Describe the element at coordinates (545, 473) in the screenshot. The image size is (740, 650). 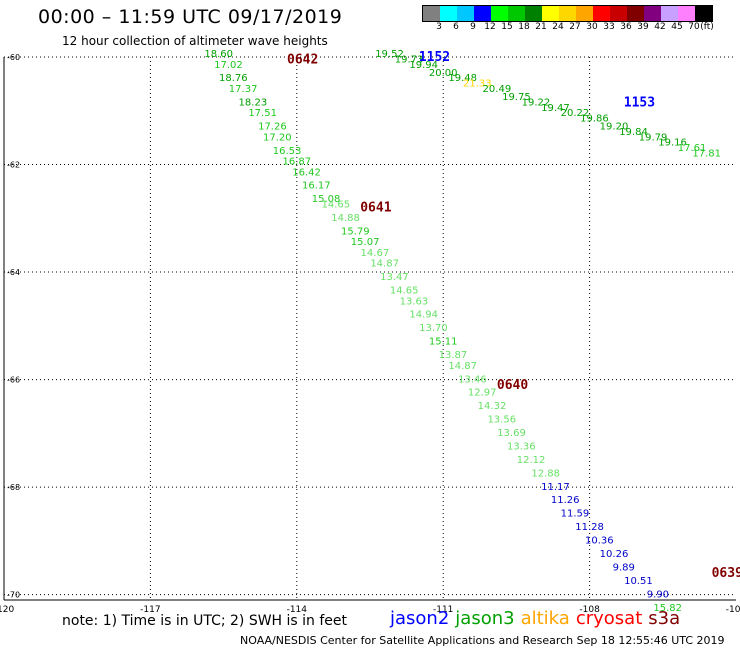
I see `swh-value-label: 12.88` at that location.